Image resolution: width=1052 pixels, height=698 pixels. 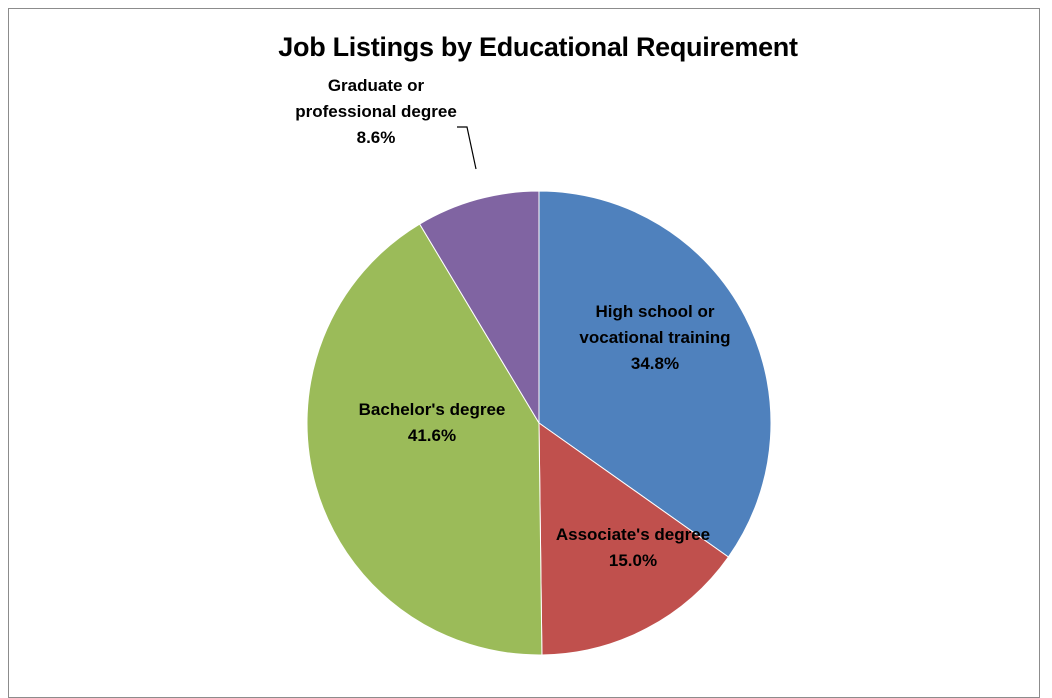 What do you see at coordinates (376, 111) in the screenshot?
I see `data-label-graduate-or-professional-degree: Graduate or professional degree 8.6%` at bounding box center [376, 111].